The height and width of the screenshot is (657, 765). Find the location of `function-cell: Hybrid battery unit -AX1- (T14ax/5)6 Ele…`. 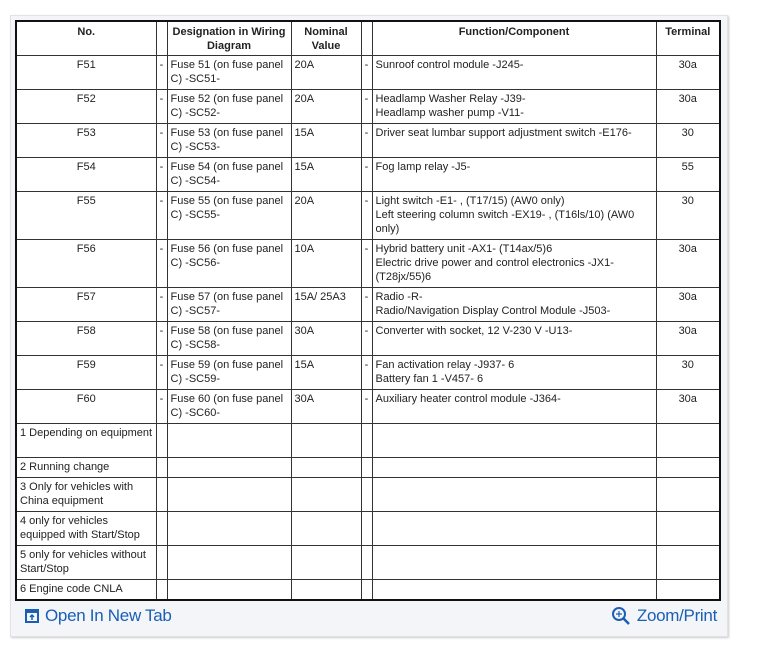

function-cell: Hybrid battery unit -AX1- (T14ax/5)6 Ele… is located at coordinates (514, 263).